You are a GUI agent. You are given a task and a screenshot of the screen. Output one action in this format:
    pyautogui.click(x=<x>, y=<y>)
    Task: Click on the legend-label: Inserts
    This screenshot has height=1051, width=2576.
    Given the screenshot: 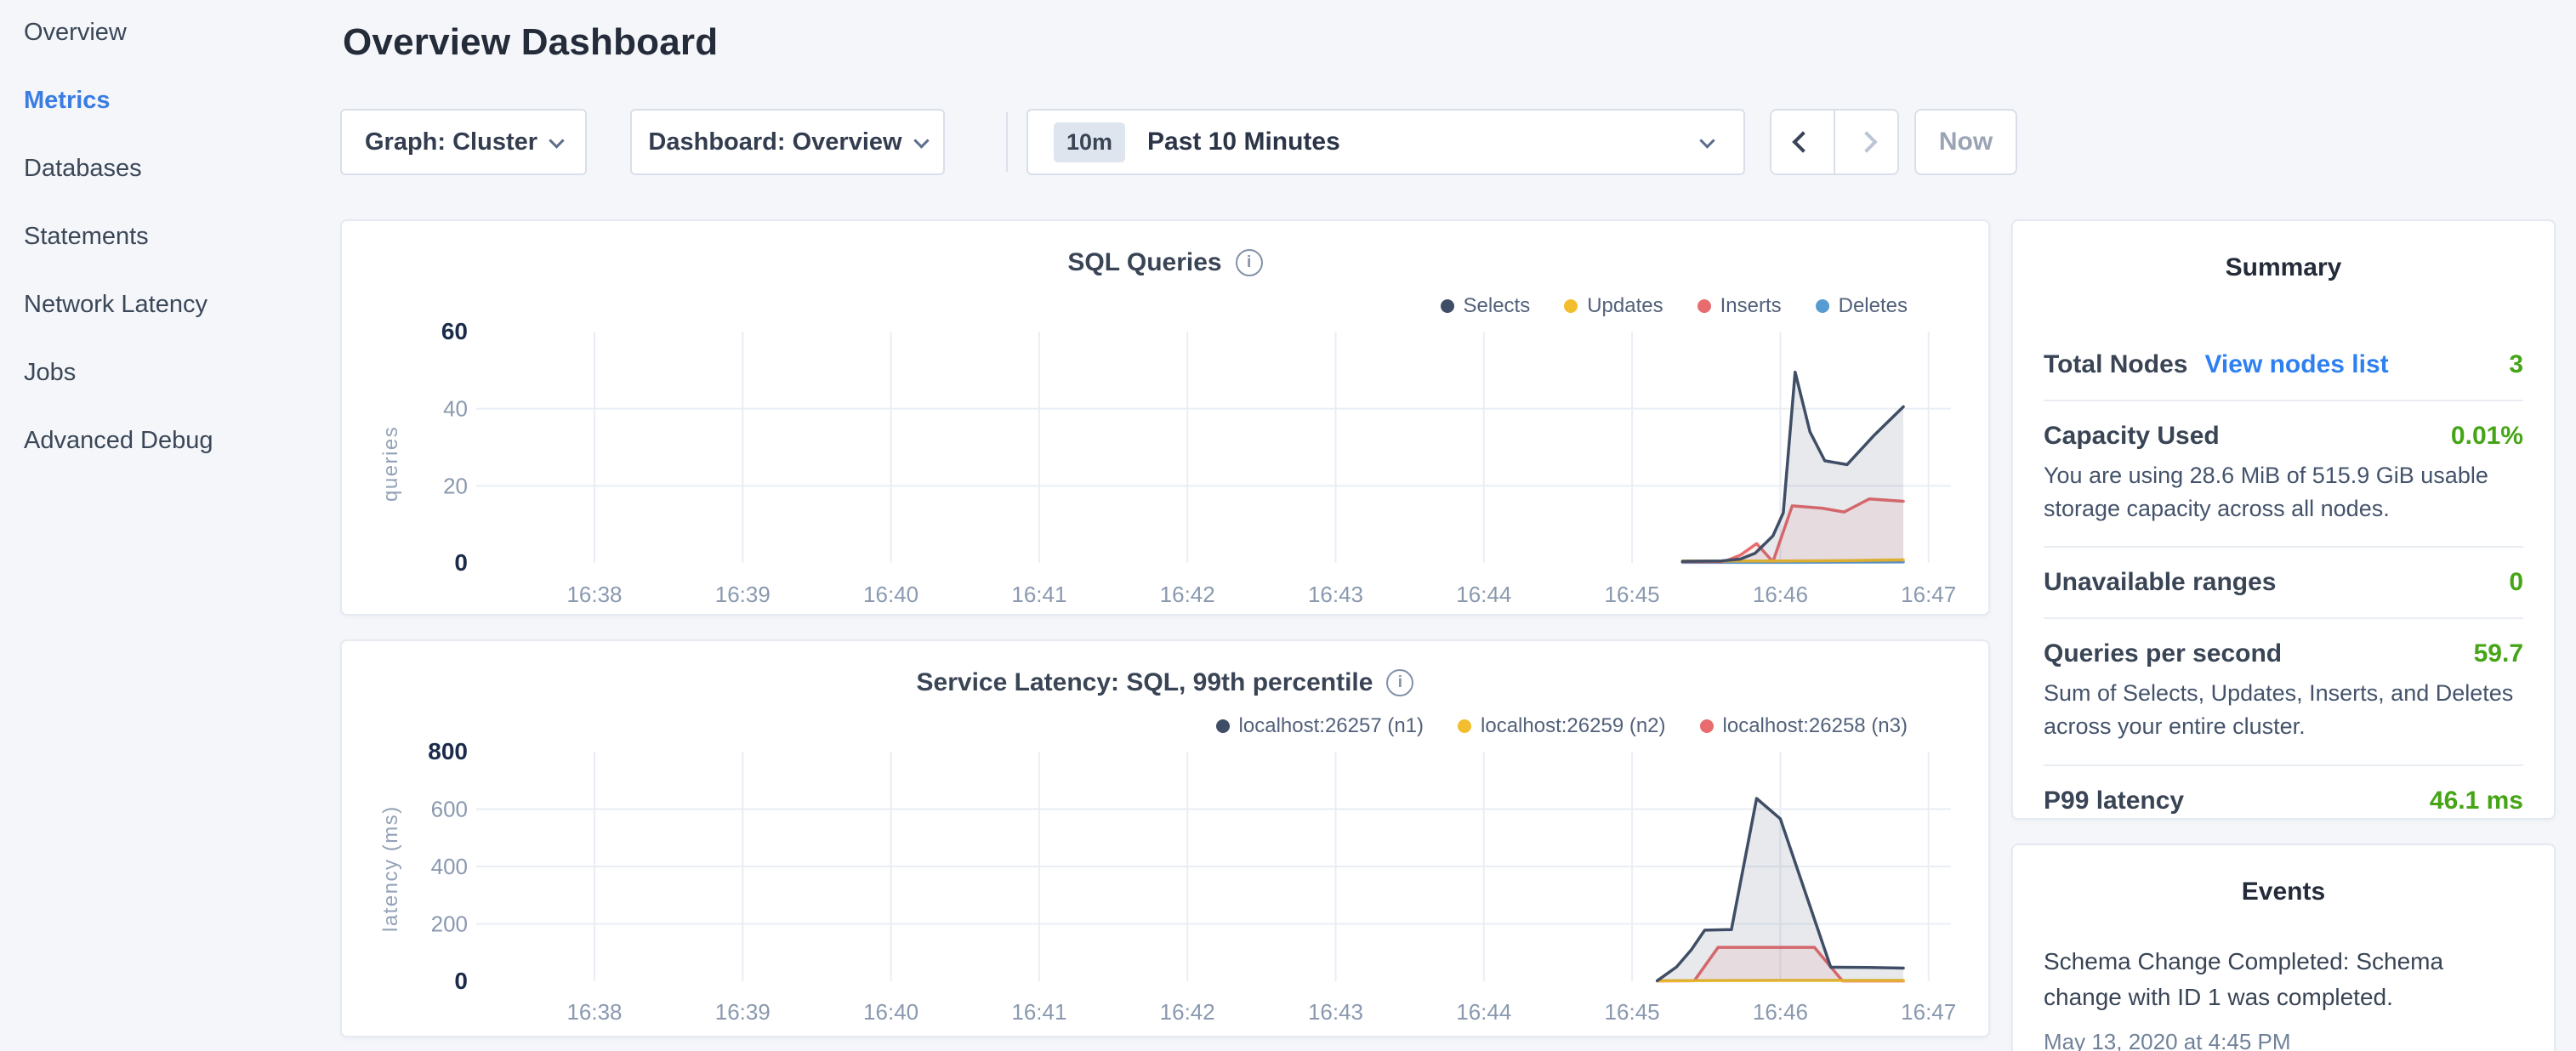 What is the action you would take?
    pyautogui.click(x=1751, y=305)
    